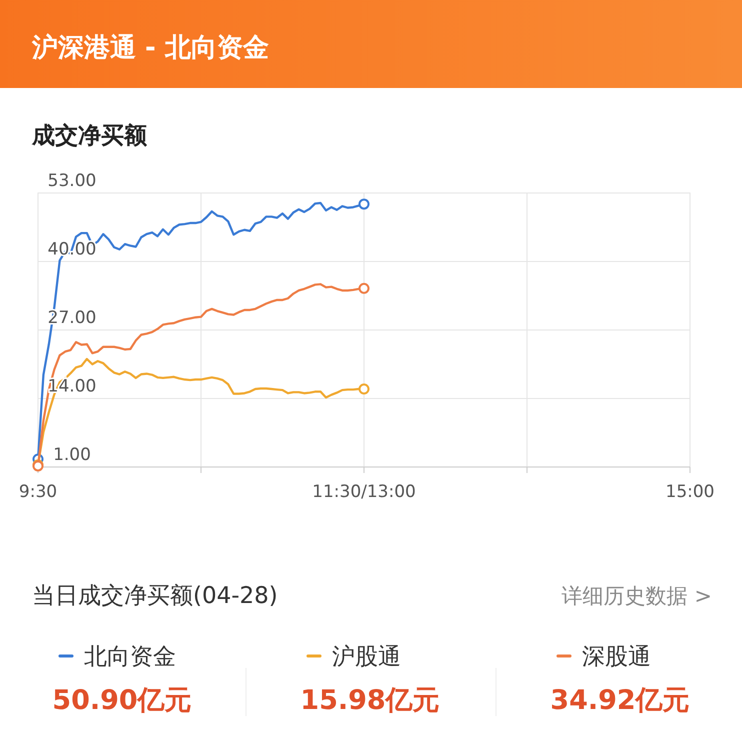  What do you see at coordinates (89, 135) in the screenshot?
I see `chart-subtitle: 成交净买额` at bounding box center [89, 135].